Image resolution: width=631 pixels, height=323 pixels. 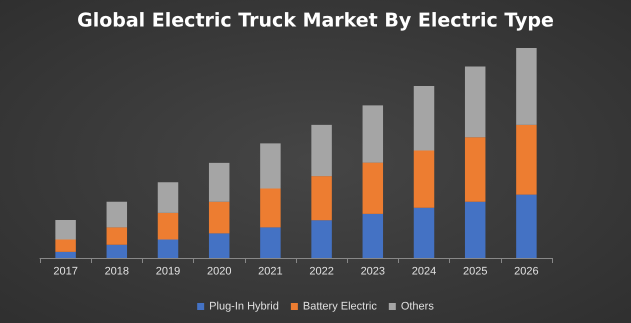 I want to click on x-tick-label: 2019, so click(x=168, y=272).